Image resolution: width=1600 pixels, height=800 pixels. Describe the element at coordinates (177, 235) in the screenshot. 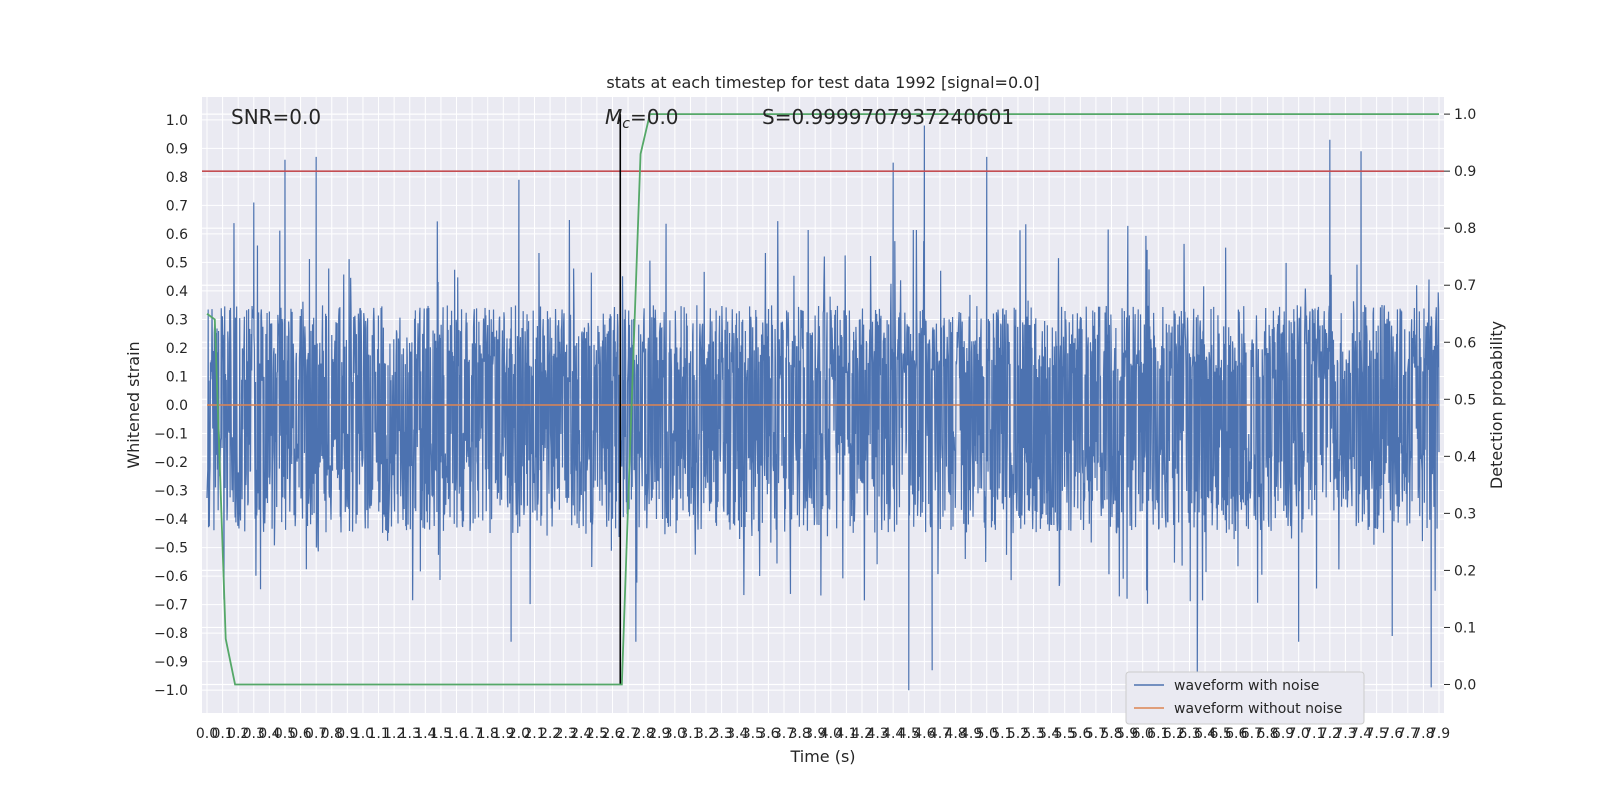

I see `left-y-tick-label: 0.6` at that location.